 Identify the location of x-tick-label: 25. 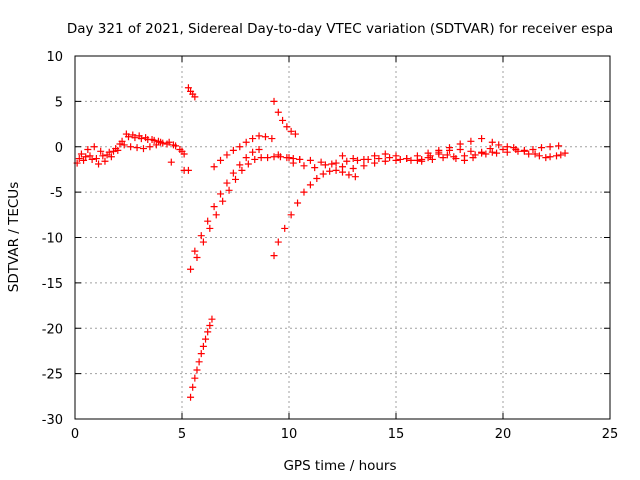
(610, 434).